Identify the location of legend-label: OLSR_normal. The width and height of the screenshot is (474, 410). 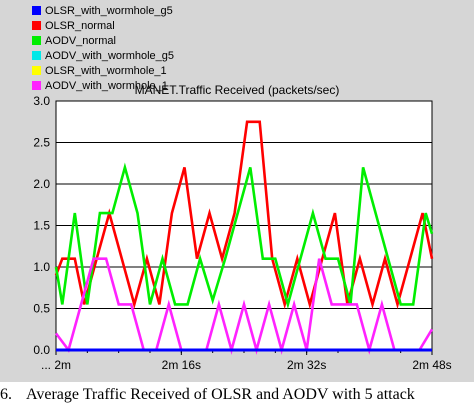
(80, 26).